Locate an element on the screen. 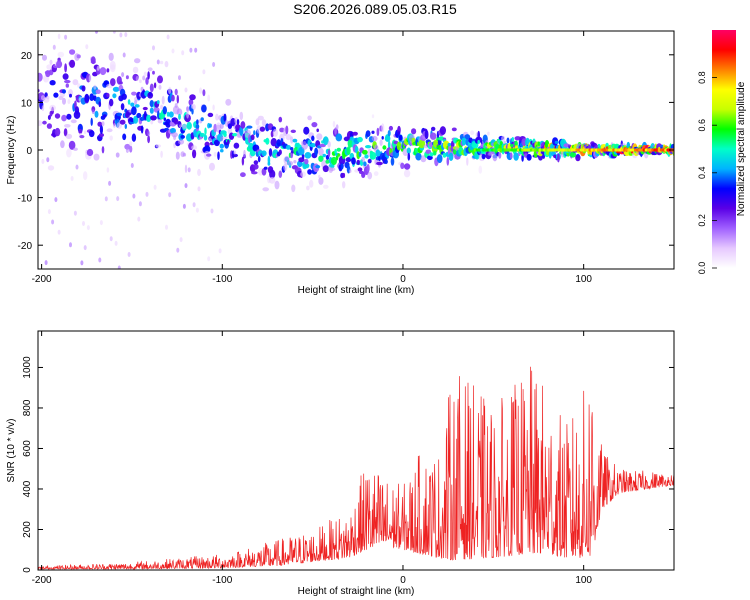 This screenshot has height=600, width=750. x-tick-label: 100 is located at coordinates (583, 580).